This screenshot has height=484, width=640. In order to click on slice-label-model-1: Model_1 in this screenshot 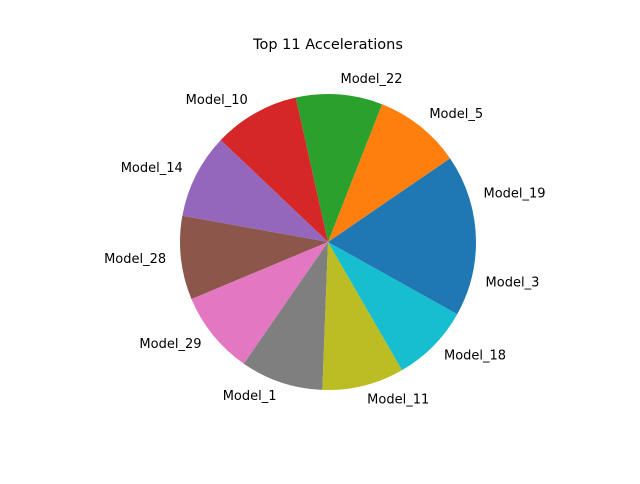, I will do `click(250, 396)`.